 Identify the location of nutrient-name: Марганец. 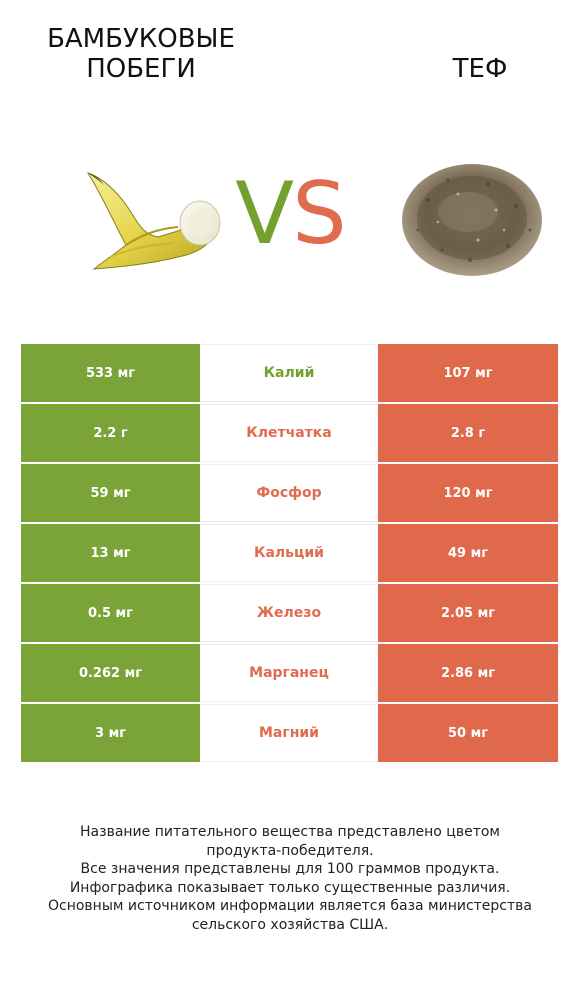
(289, 673).